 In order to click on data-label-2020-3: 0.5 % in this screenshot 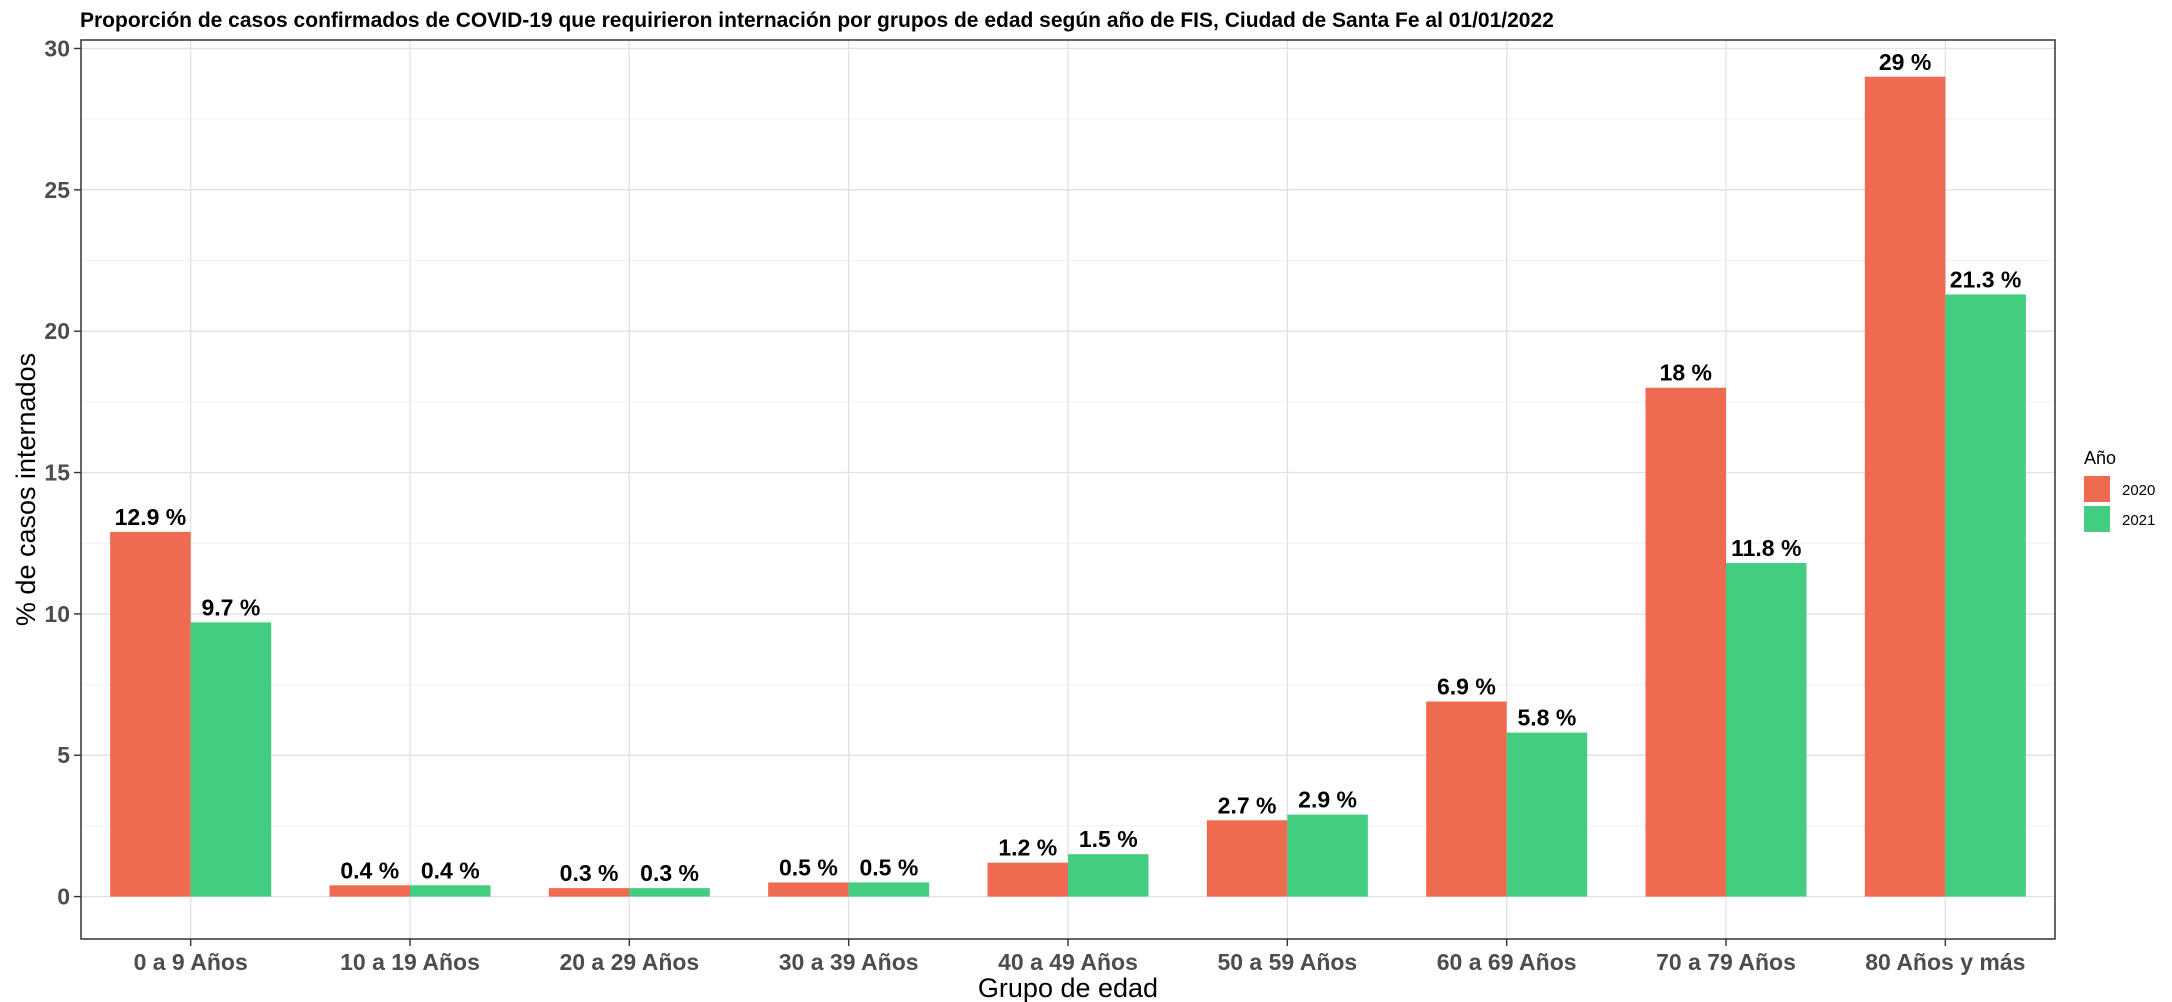, I will do `click(808, 867)`.